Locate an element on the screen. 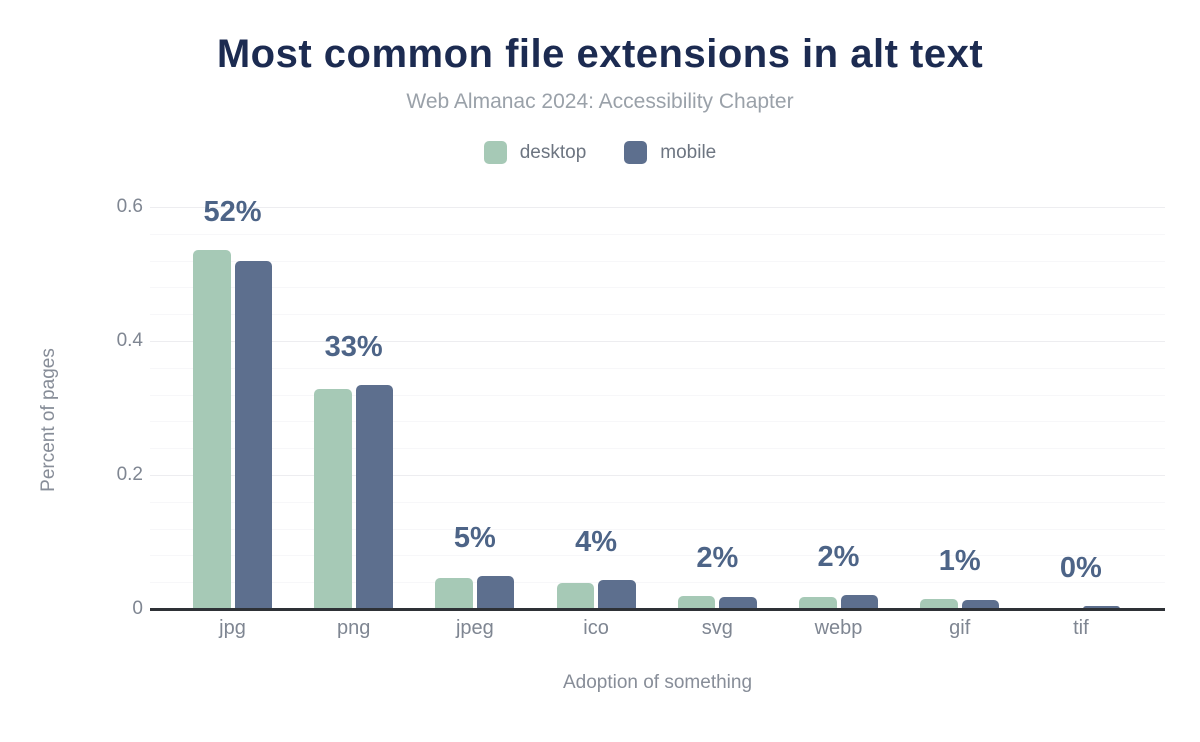 Image resolution: width=1200 pixels, height=742 pixels. bar-ico-desktop is located at coordinates (575, 595).